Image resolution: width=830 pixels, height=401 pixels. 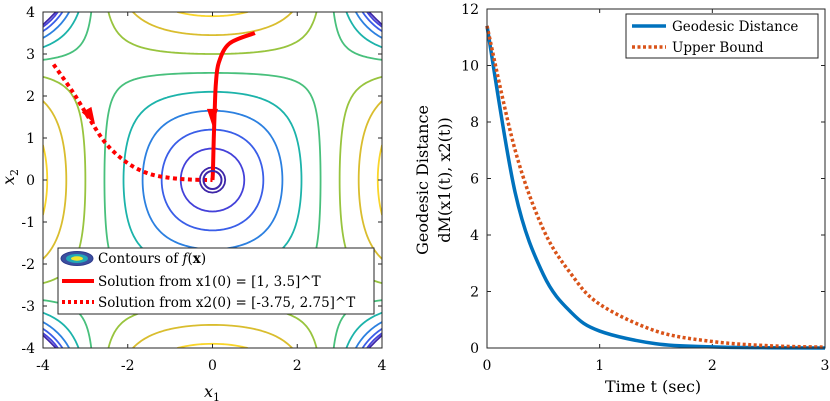 I want to click on right-ylabel-line2: dM(x1(t), x2(t)), so click(x=444, y=180).